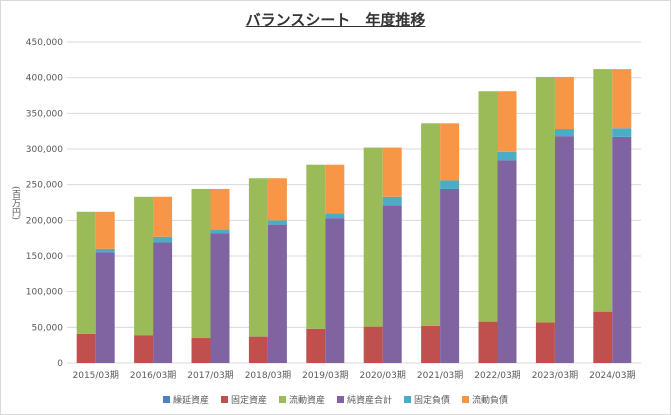 The image size is (671, 415). Describe the element at coordinates (44, 221) in the screenshot. I see `y-tick-label: 200,000` at that location.